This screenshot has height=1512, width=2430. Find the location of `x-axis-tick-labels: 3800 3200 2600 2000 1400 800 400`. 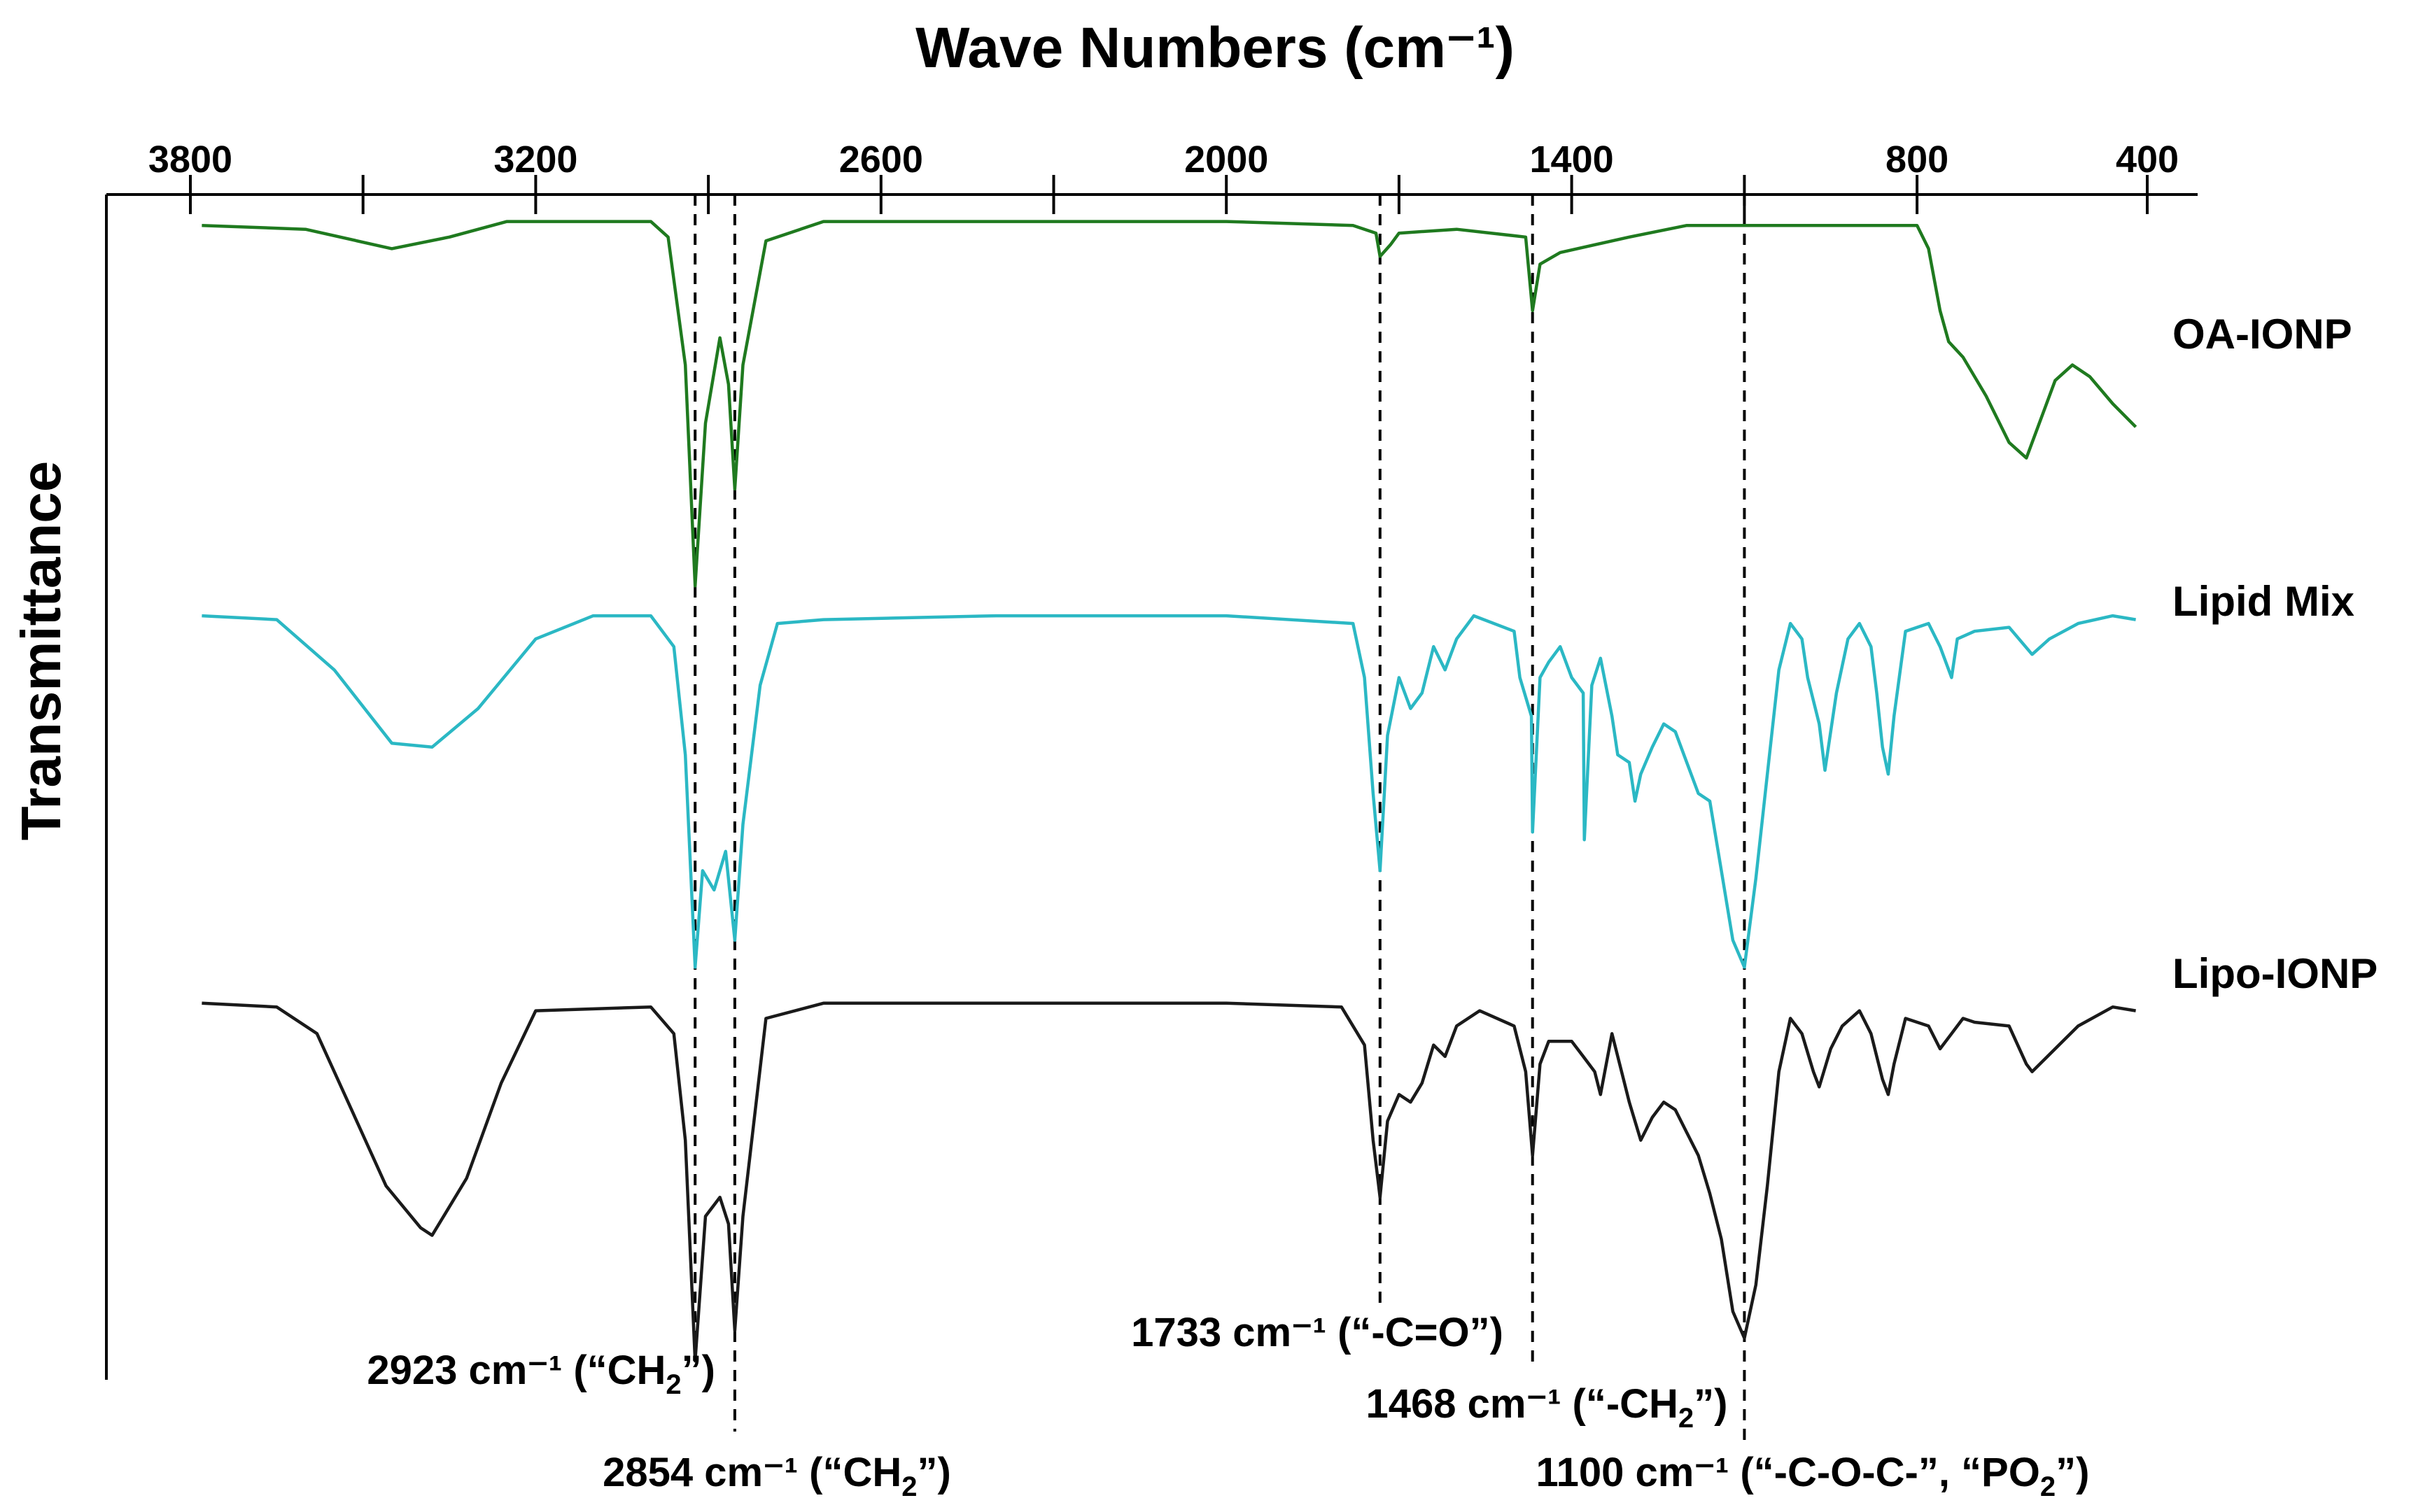

x-axis-tick-labels: 3800 3200 2600 2000 1400 800 400 is located at coordinates (1163, 160).